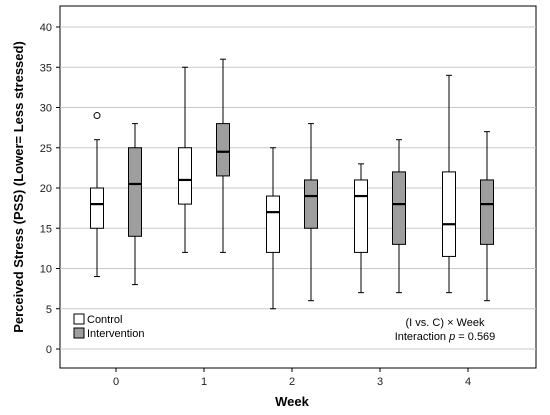 The height and width of the screenshot is (415, 550). I want to click on legend: Control Intervention, so click(108, 326).